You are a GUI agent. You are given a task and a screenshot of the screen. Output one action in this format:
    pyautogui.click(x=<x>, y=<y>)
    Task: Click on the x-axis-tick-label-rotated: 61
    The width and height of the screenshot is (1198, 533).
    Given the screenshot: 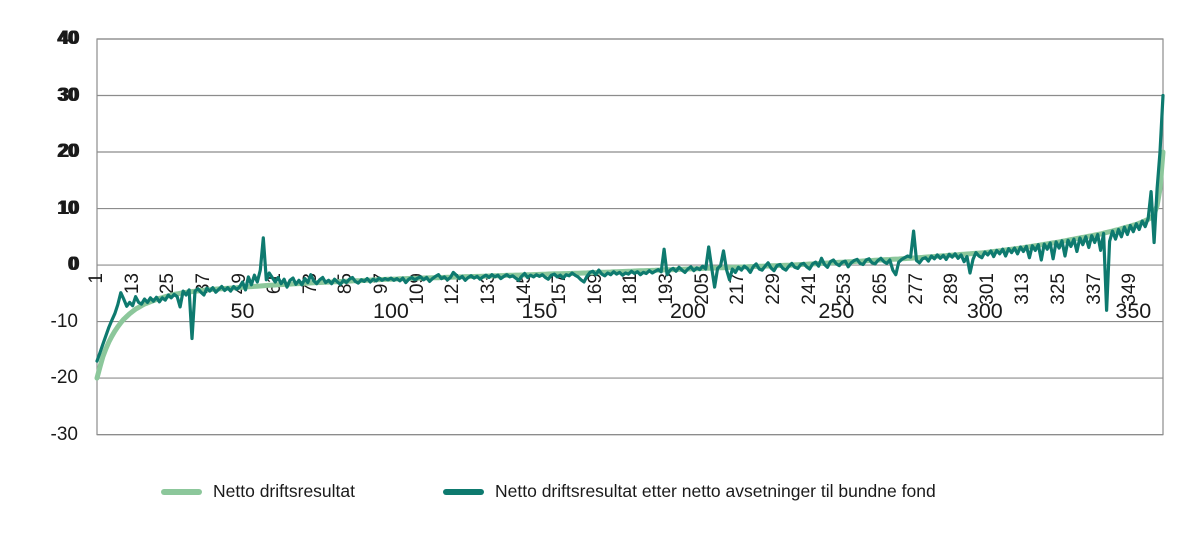 What is the action you would take?
    pyautogui.click(x=275, y=284)
    